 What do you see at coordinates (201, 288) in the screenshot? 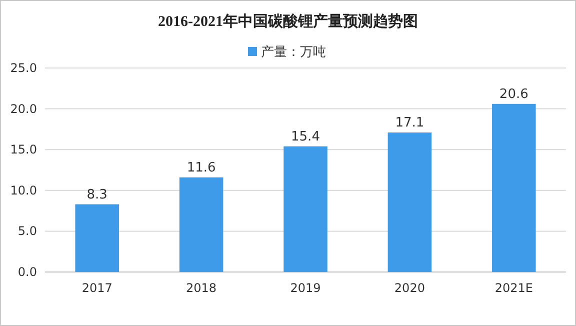
I see `x-tick-label: 2018` at bounding box center [201, 288].